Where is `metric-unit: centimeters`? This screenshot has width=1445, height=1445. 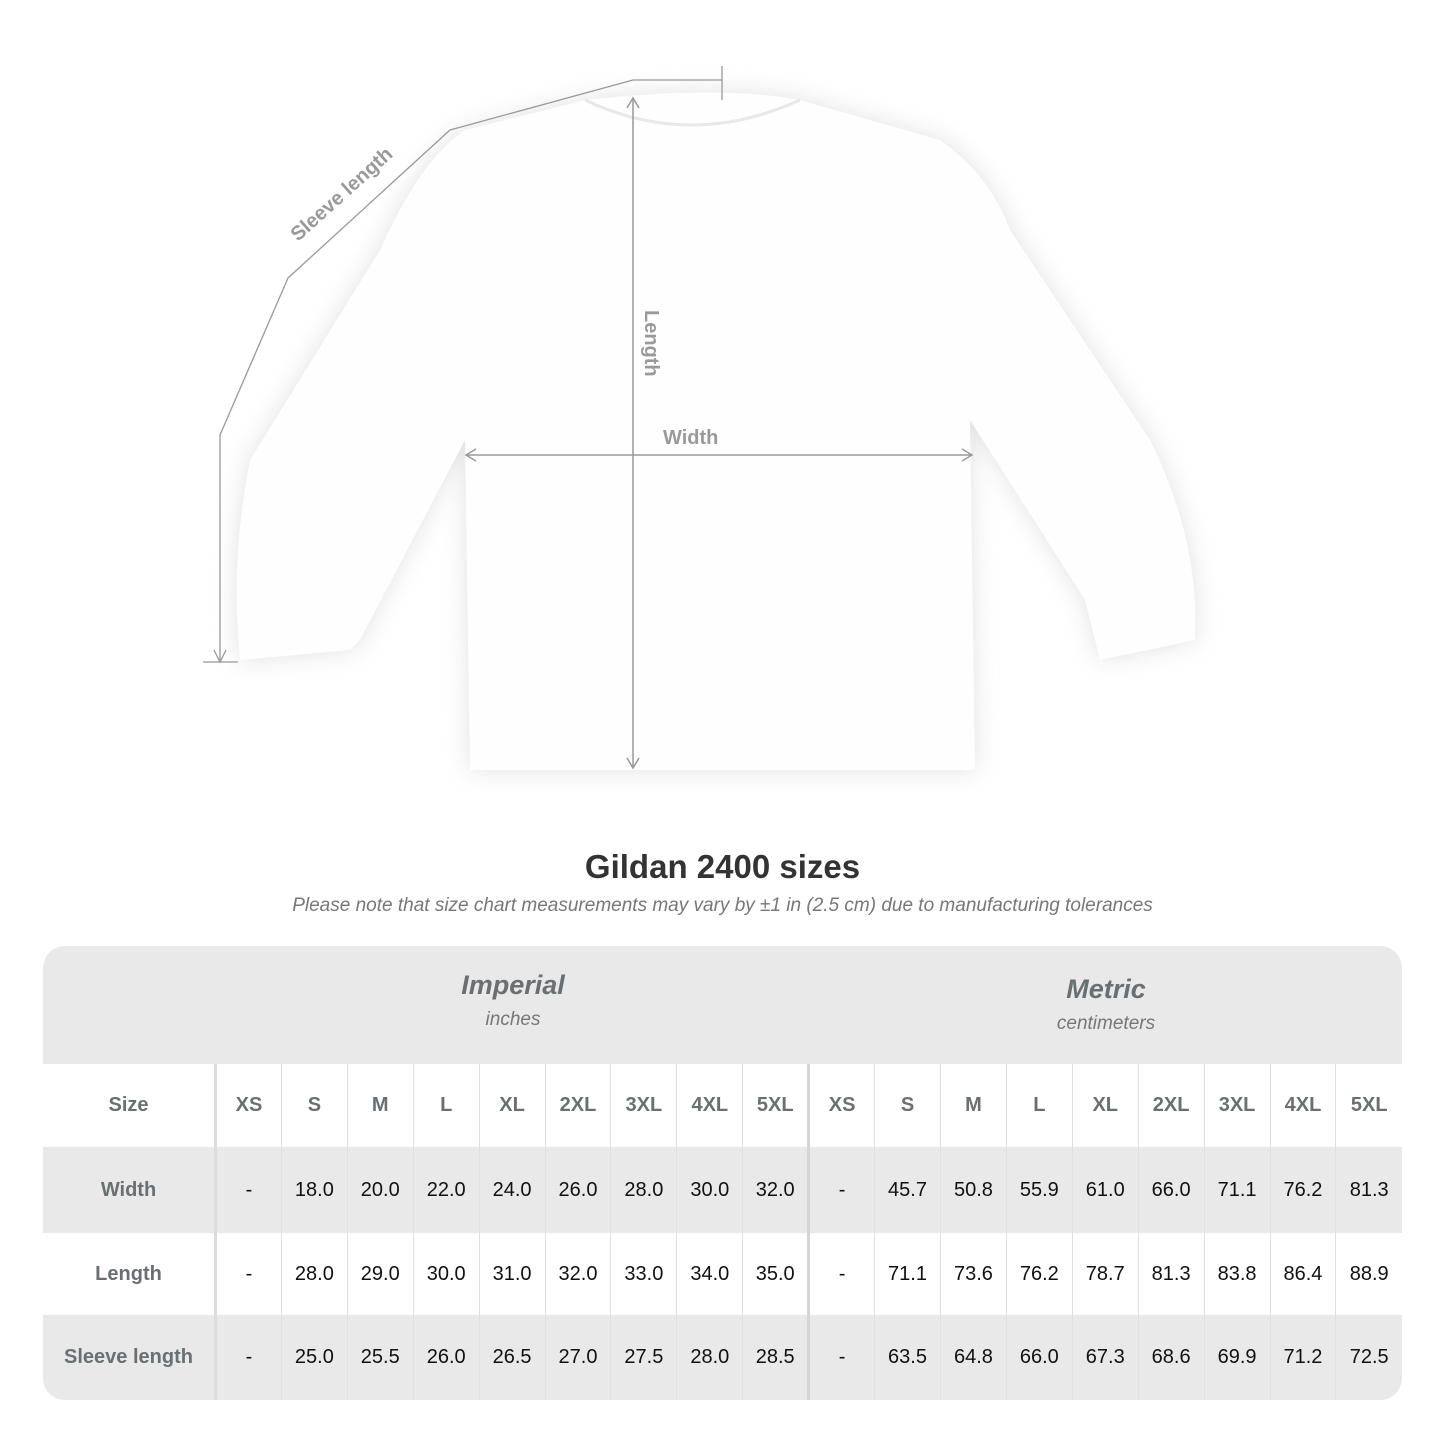 metric-unit: centimeters is located at coordinates (1106, 1023).